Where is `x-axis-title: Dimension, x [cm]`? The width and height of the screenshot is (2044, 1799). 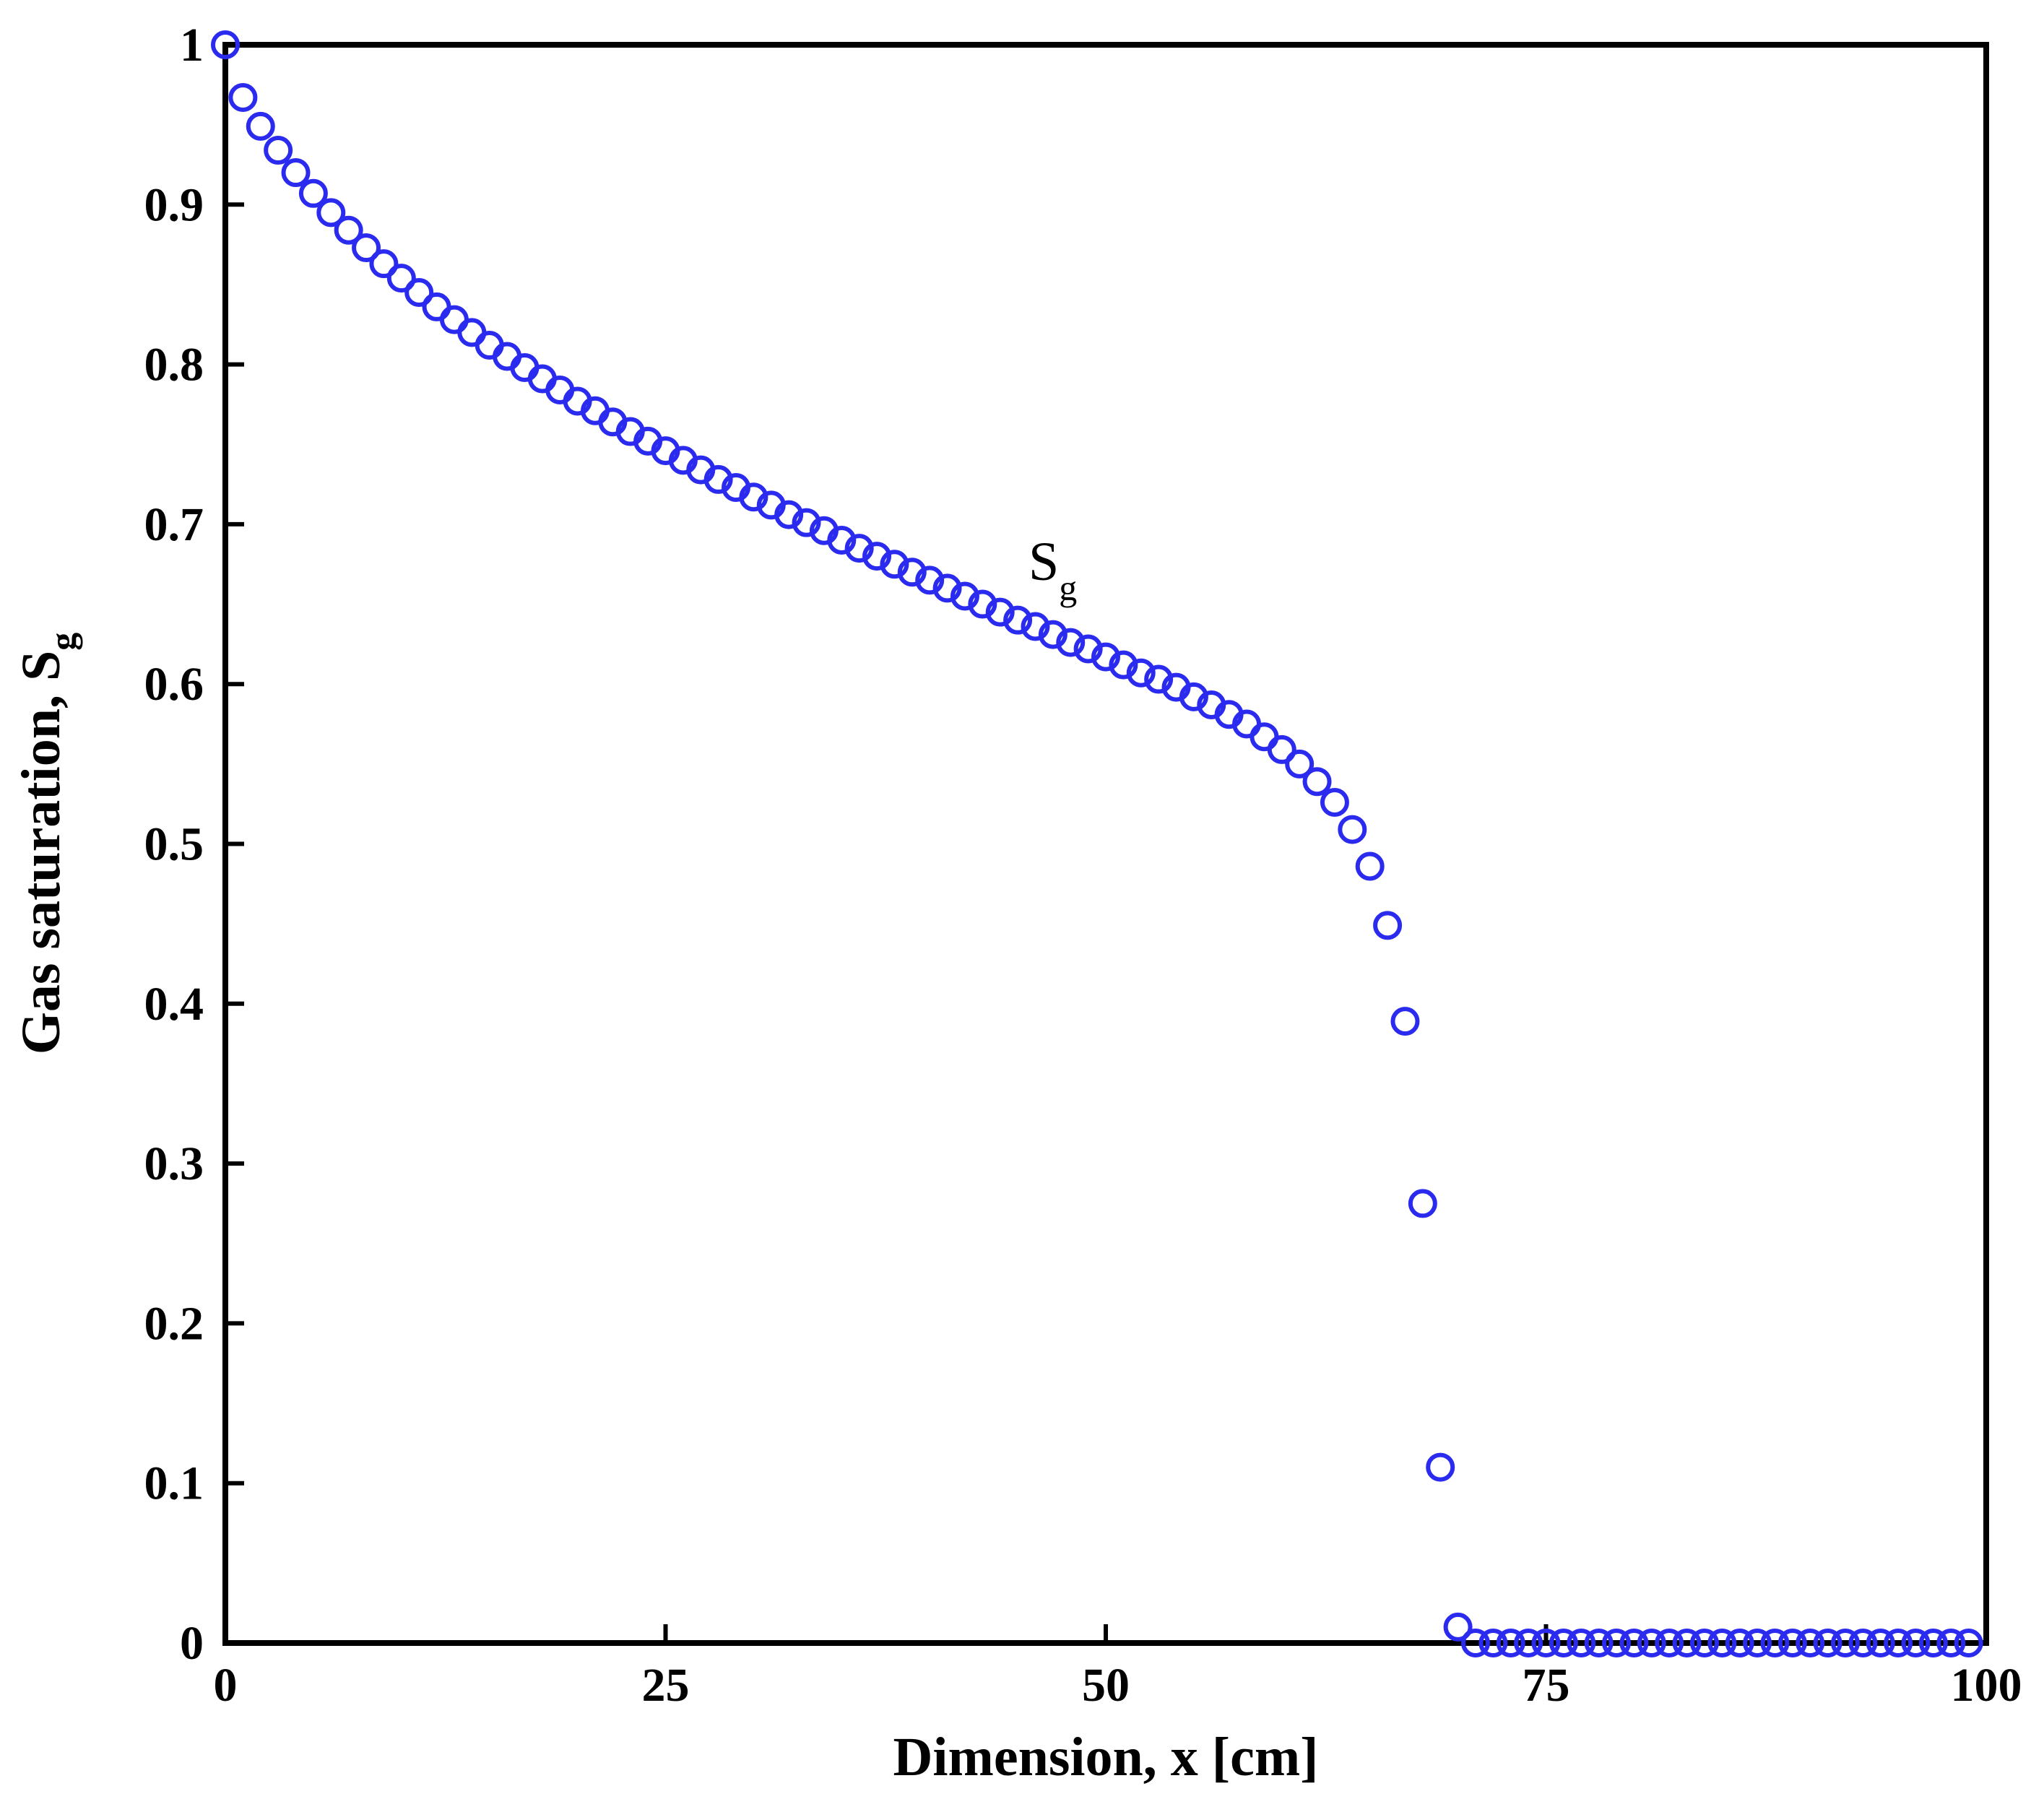
x-axis-title: Dimension, x [cm] is located at coordinates (1106, 1757).